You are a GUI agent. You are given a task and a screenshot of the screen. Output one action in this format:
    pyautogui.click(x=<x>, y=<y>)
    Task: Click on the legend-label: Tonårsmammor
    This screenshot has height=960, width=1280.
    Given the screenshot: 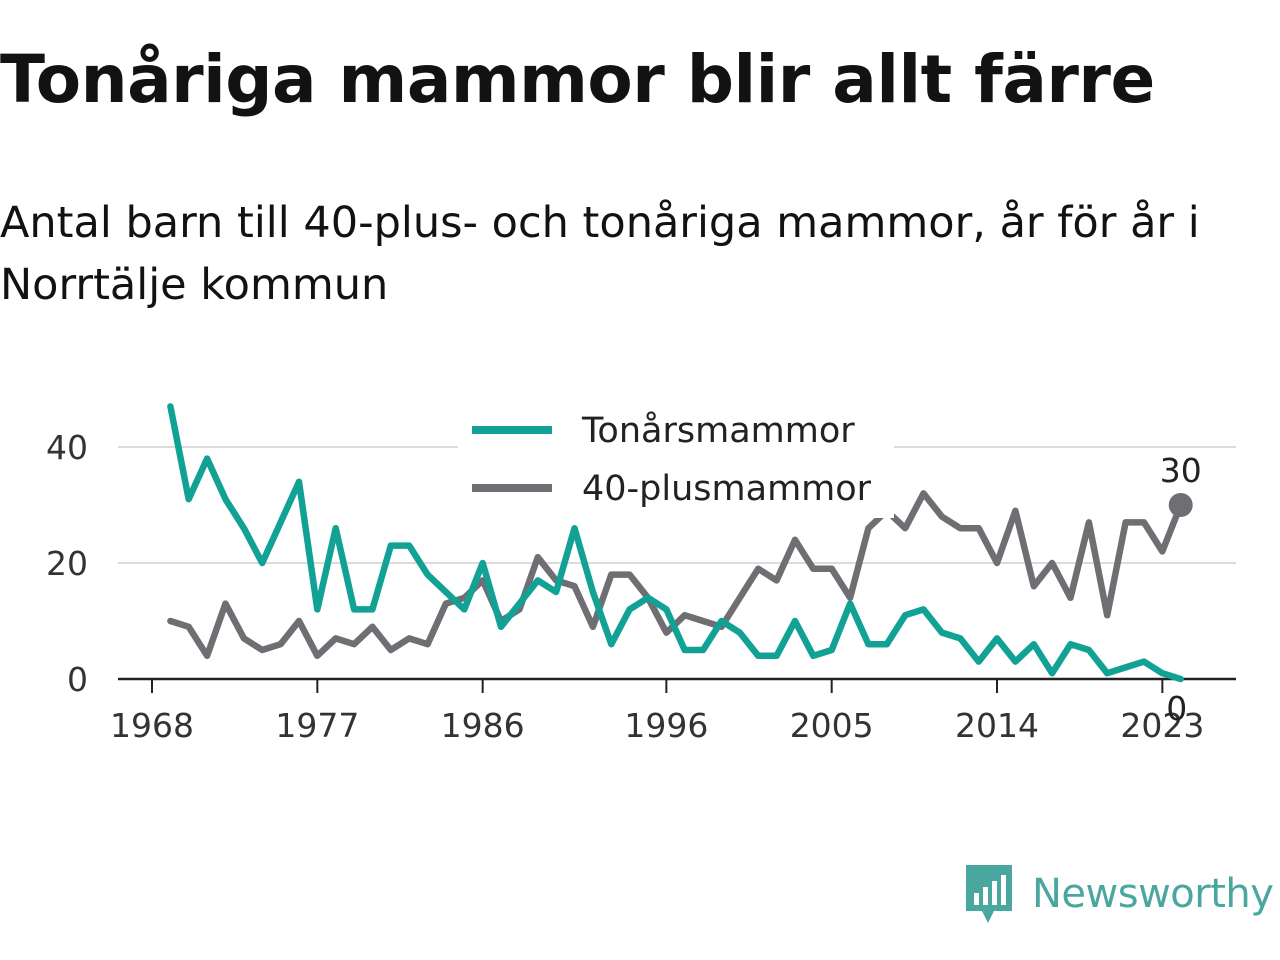 What is the action you would take?
    pyautogui.click(x=718, y=430)
    